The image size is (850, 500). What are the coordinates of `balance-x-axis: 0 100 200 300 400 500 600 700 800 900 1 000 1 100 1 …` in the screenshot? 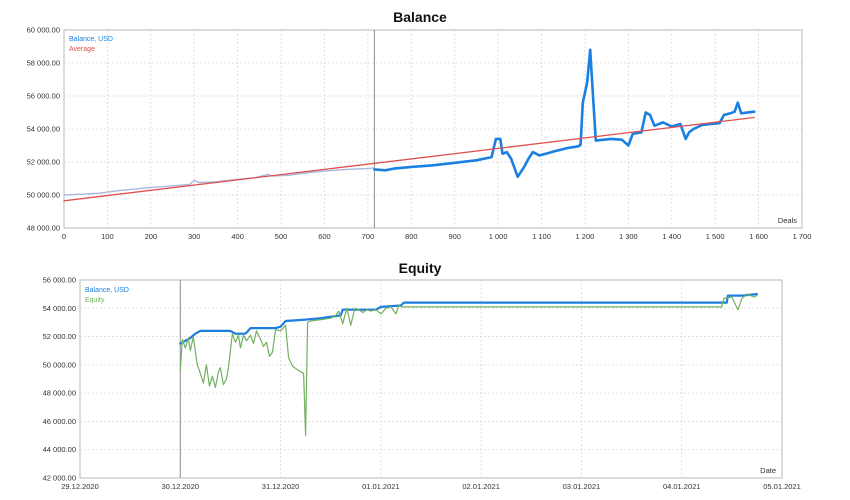 It's located at (436, 236).